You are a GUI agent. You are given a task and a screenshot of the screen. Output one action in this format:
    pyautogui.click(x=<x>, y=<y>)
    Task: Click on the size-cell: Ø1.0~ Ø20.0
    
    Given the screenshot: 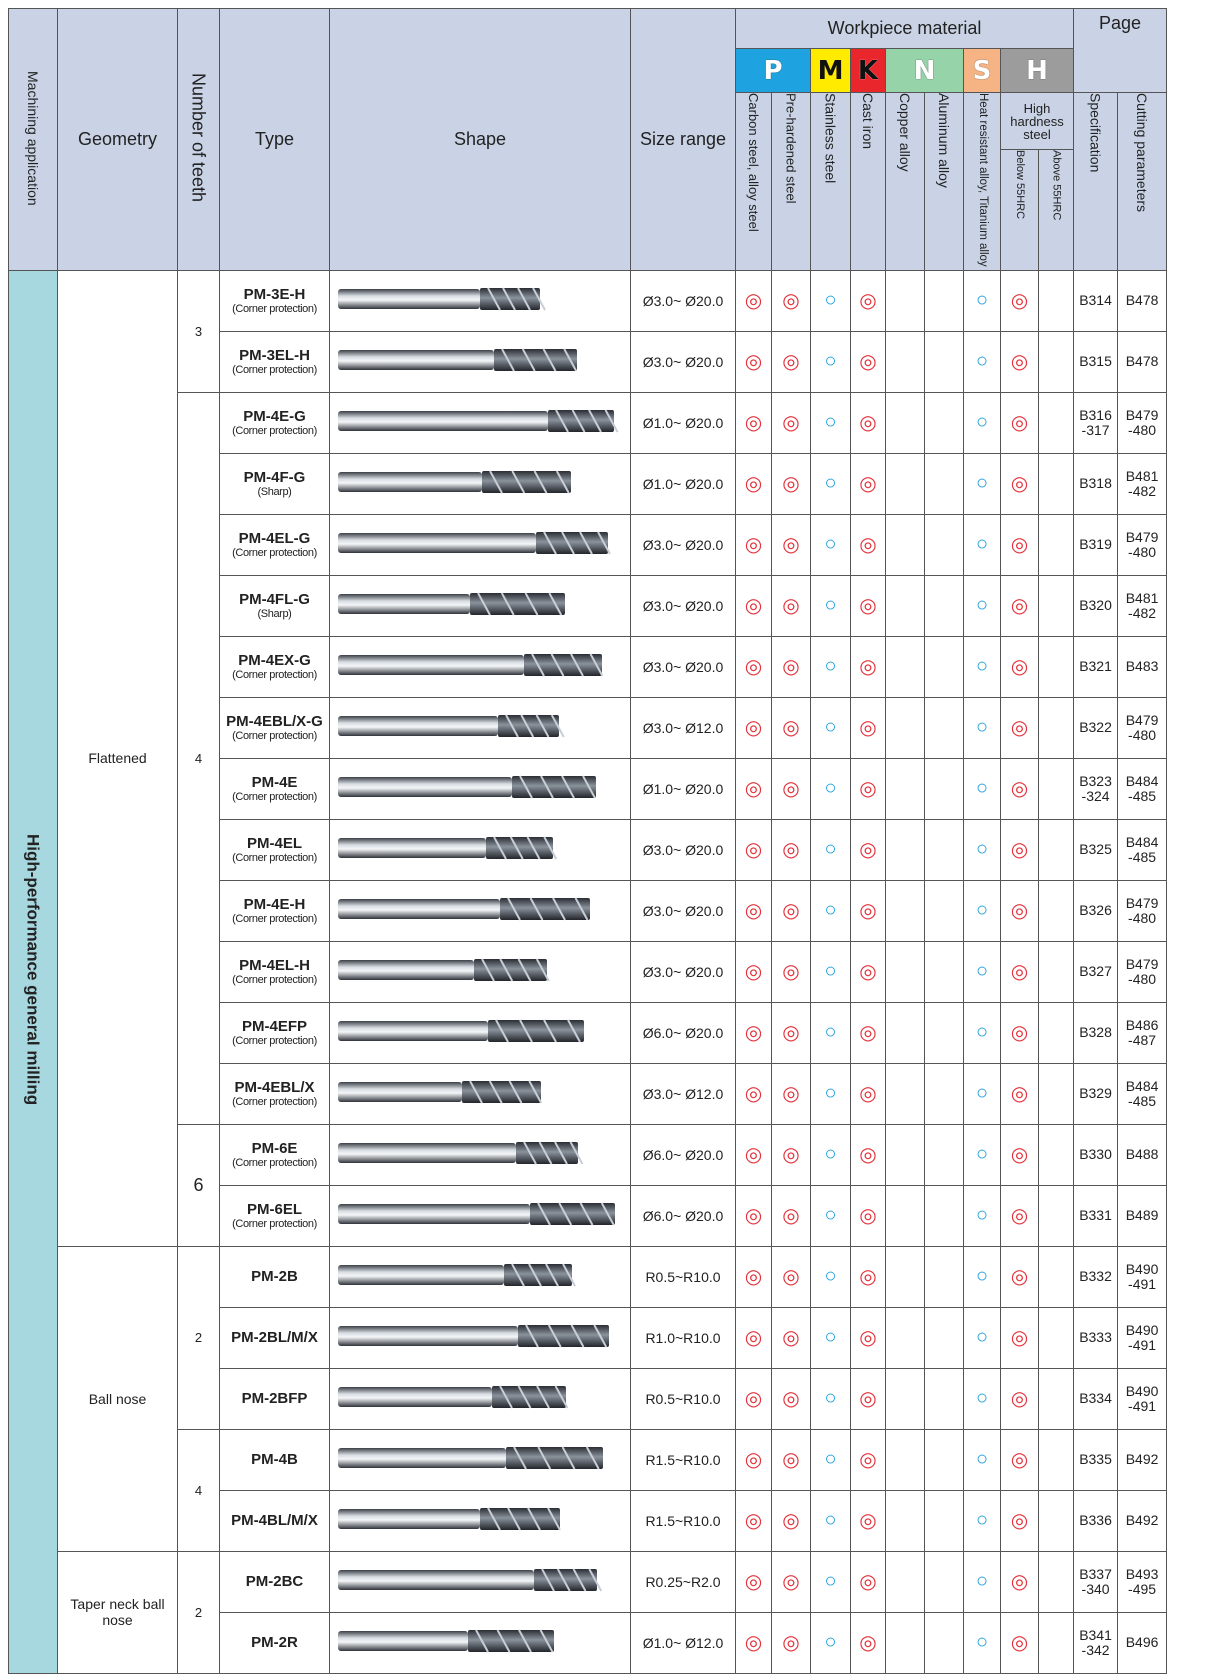 What is the action you would take?
    pyautogui.click(x=683, y=483)
    